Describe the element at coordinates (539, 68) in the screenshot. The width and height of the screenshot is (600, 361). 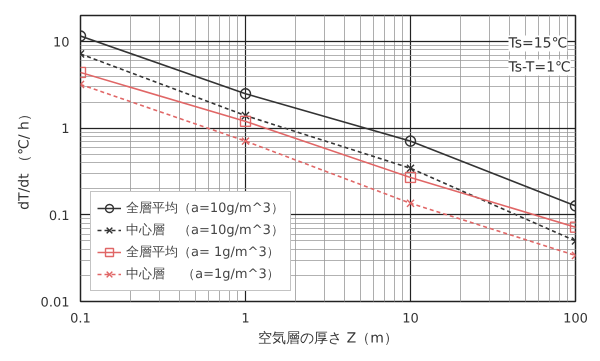
I see `annotation: Ts-T=1℃` at that location.